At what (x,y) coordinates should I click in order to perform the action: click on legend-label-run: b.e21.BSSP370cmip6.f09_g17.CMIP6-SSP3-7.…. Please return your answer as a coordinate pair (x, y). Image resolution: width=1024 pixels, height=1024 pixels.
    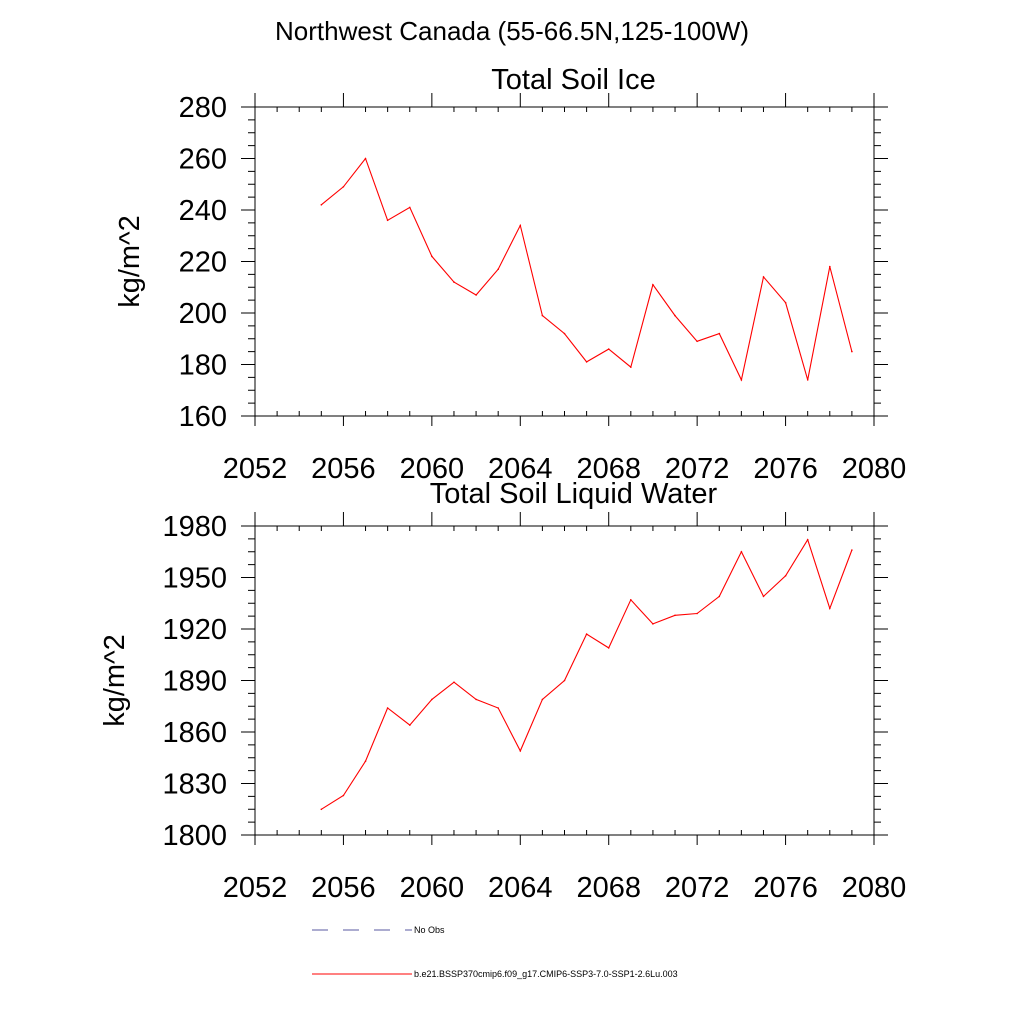
    Looking at the image, I should click on (546, 974).